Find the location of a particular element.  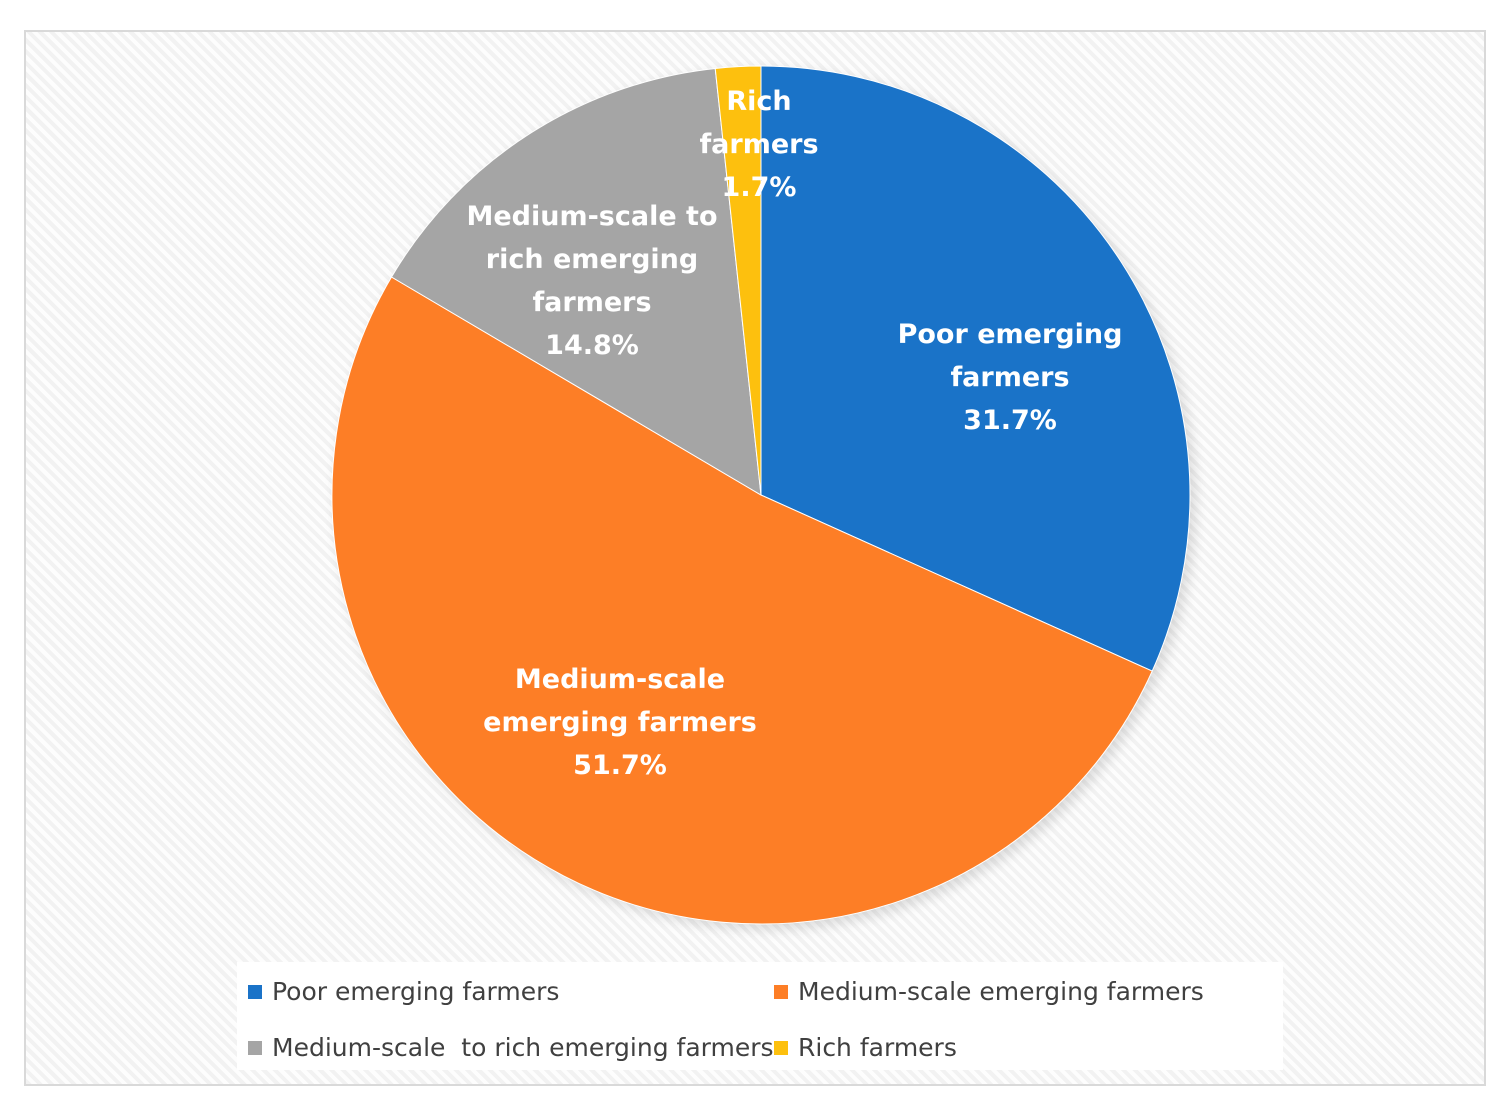

legend-item: Medium-scale to rich emerging farmers is located at coordinates (511, 1047).